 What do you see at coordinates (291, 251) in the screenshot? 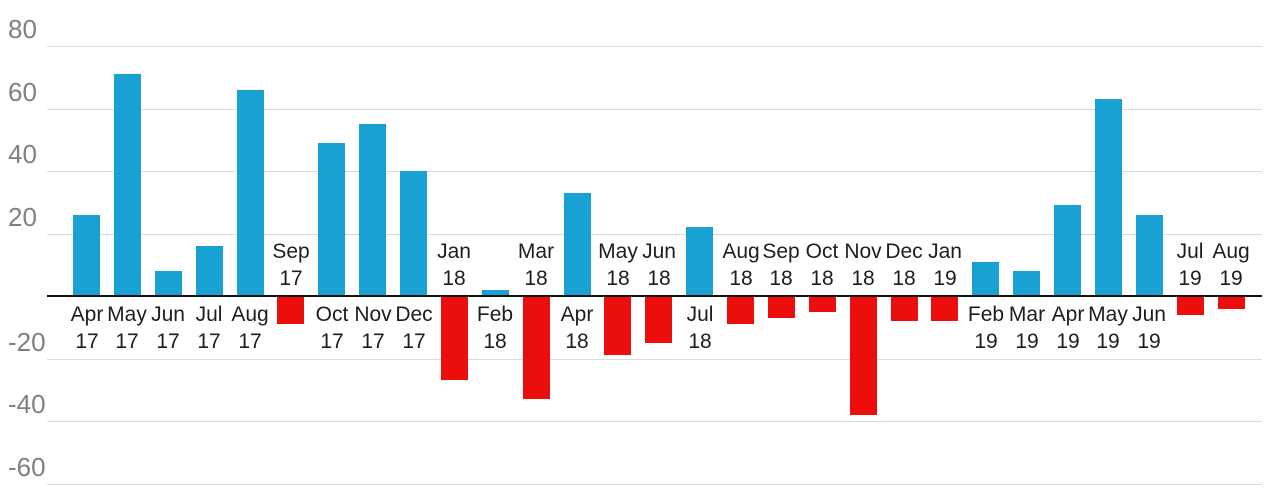
I see `x-label-month: Sep` at bounding box center [291, 251].